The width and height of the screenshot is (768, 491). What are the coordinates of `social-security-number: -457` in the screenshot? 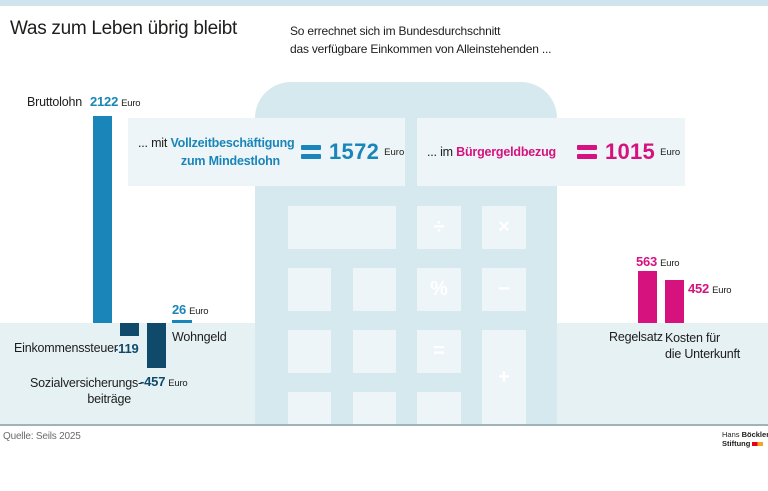 It's located at (153, 381).